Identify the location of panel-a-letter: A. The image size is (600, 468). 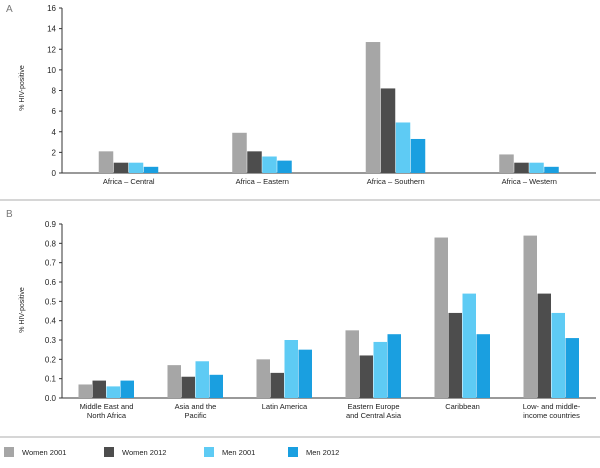
(9, 9).